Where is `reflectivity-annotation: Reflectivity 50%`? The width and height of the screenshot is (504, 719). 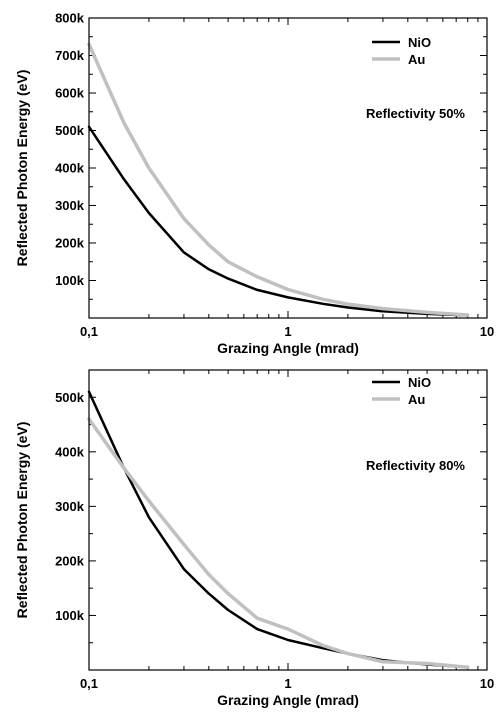
reflectivity-annotation: Reflectivity 50% is located at coordinates (415, 113).